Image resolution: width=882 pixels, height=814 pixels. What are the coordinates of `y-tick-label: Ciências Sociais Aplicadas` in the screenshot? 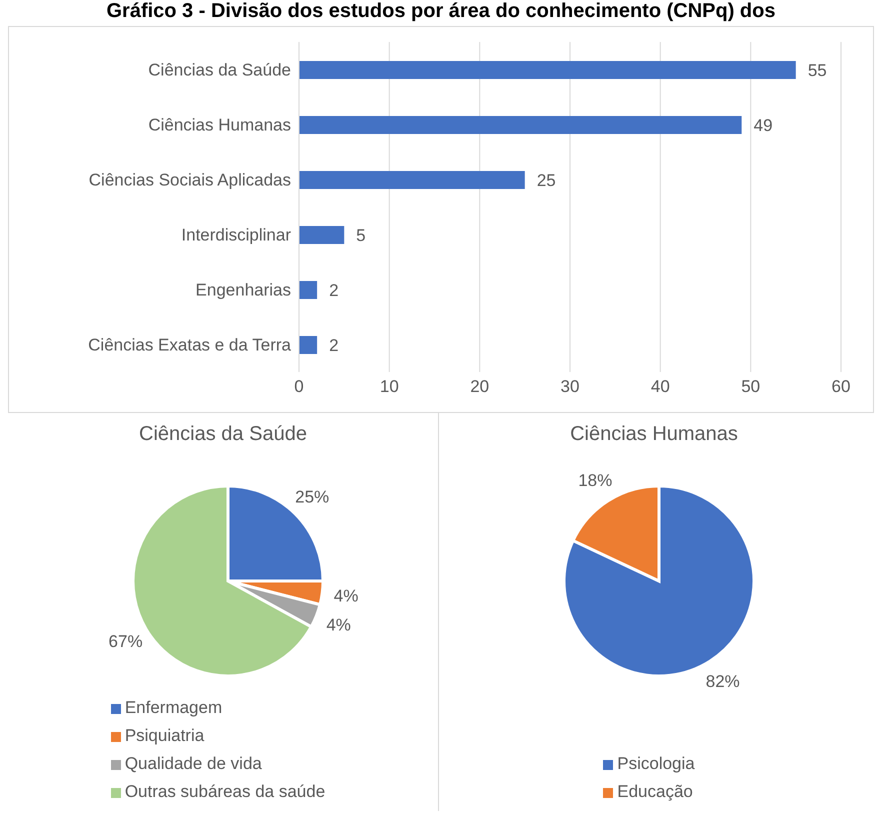 It's located at (189, 180).